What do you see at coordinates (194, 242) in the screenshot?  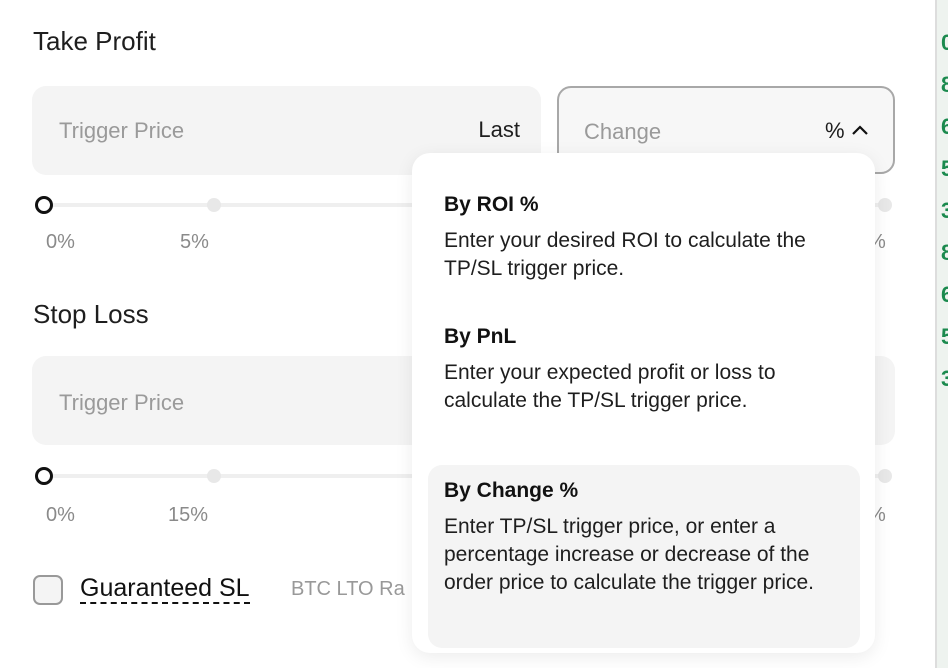 I see `tp-tick-label: 5%` at bounding box center [194, 242].